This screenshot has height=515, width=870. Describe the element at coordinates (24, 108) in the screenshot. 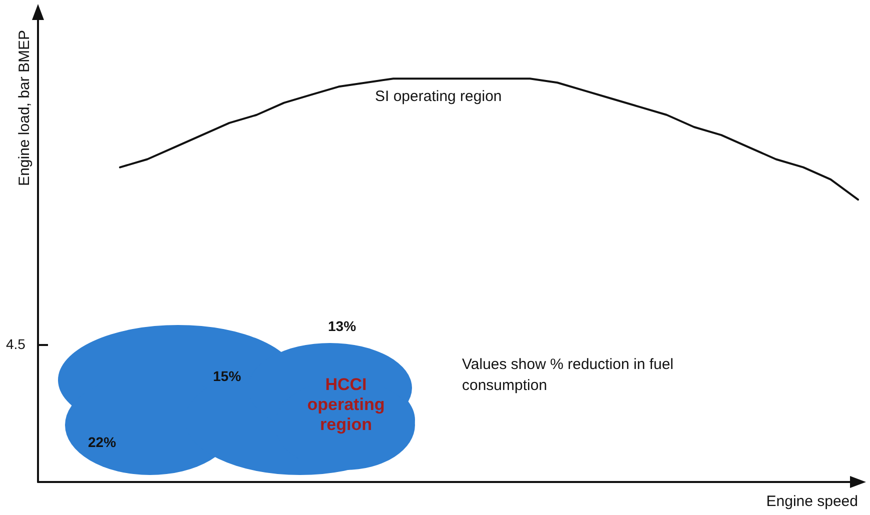

I see `y-axis-title: Engine load, bar BMEP` at that location.